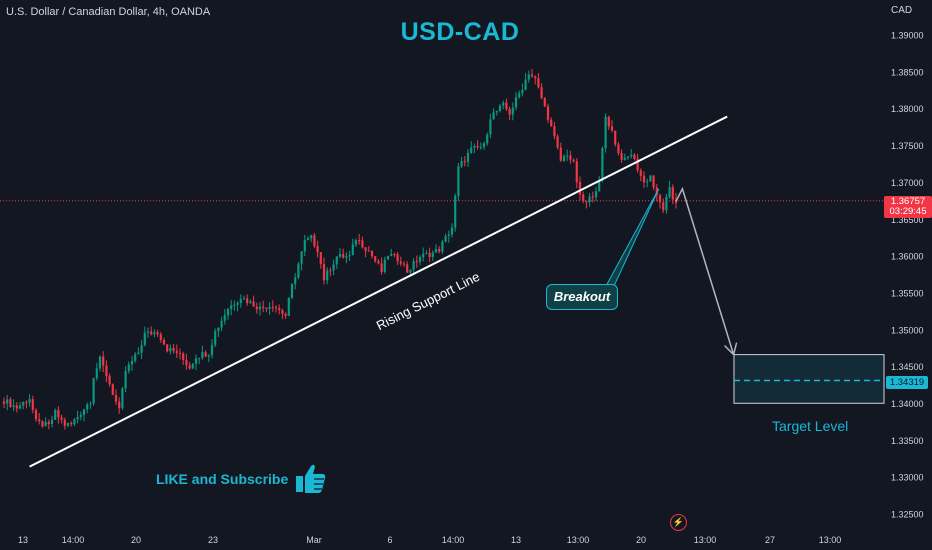 The height and width of the screenshot is (550, 932). I want to click on x-tick-label: 13:00, so click(705, 540).